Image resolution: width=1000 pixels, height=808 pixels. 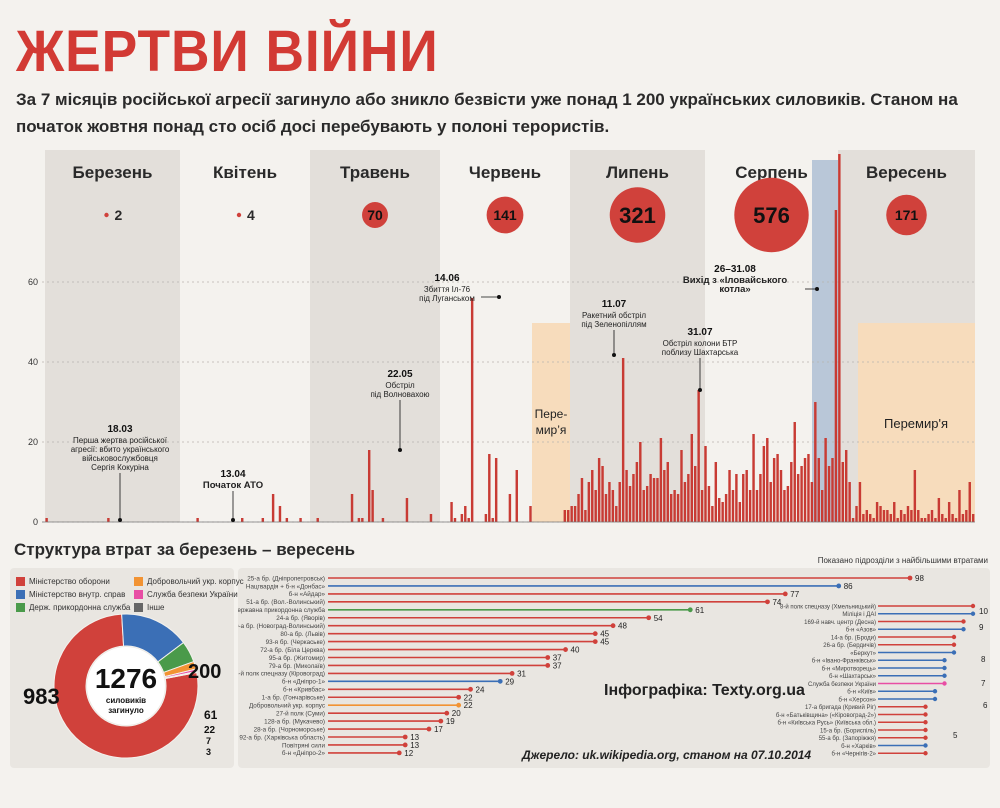 What do you see at coordinates (614, 315) in the screenshot?
I see `annotation-text: Ракетний обстріл` at bounding box center [614, 315].